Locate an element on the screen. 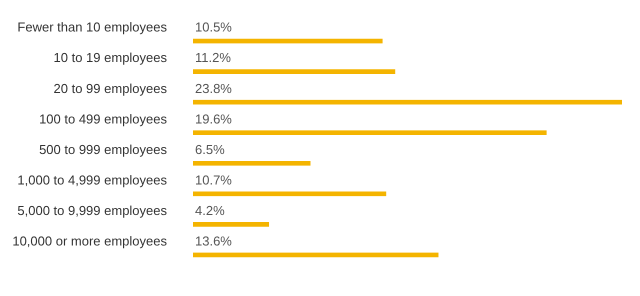  data-label: 19.6% is located at coordinates (213, 118).